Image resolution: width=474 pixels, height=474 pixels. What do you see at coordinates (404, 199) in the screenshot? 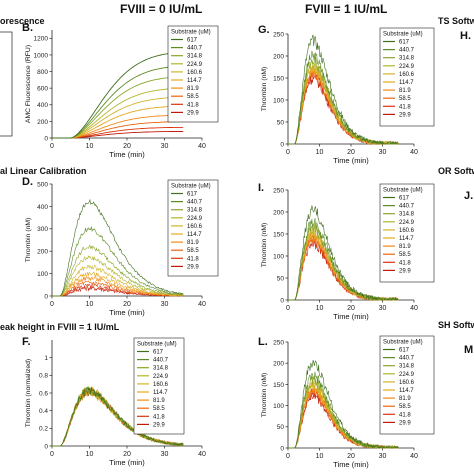
I see `legend-entry-i: 617` at bounding box center [404, 199].